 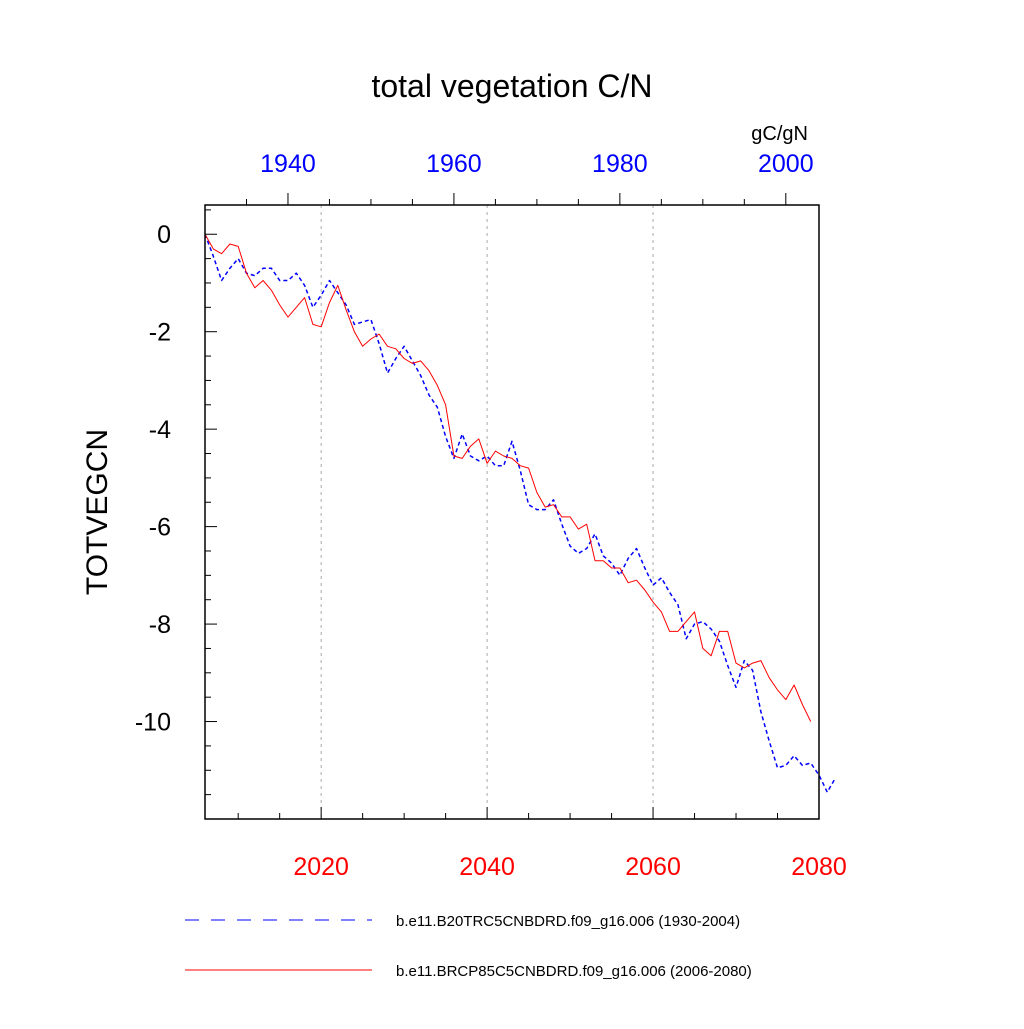 I want to click on top-axis-tick-label: 1960, so click(x=454, y=164).